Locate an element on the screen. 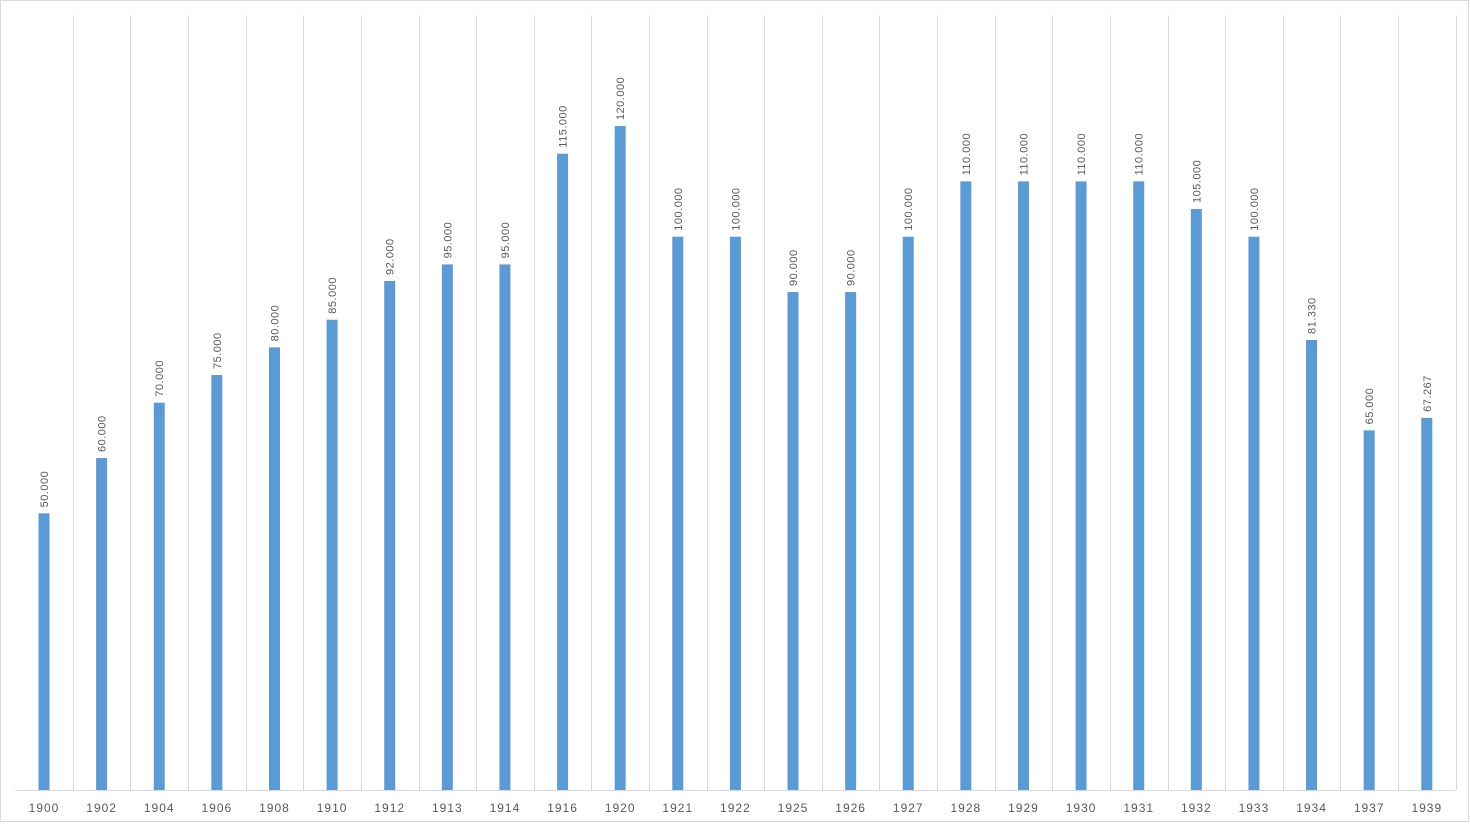 The width and height of the screenshot is (1470, 829). x-tick-label: 1931 is located at coordinates (1138, 808).